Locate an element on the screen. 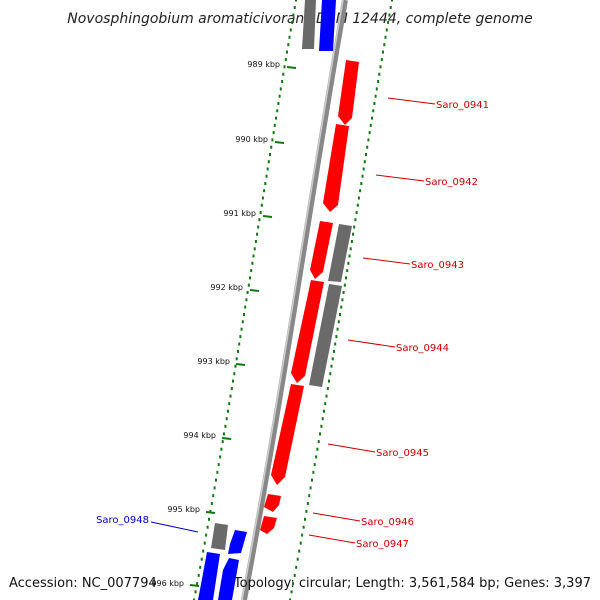 This screenshot has width=600, height=600. tick-label-992: 992 kbp is located at coordinates (226, 287).